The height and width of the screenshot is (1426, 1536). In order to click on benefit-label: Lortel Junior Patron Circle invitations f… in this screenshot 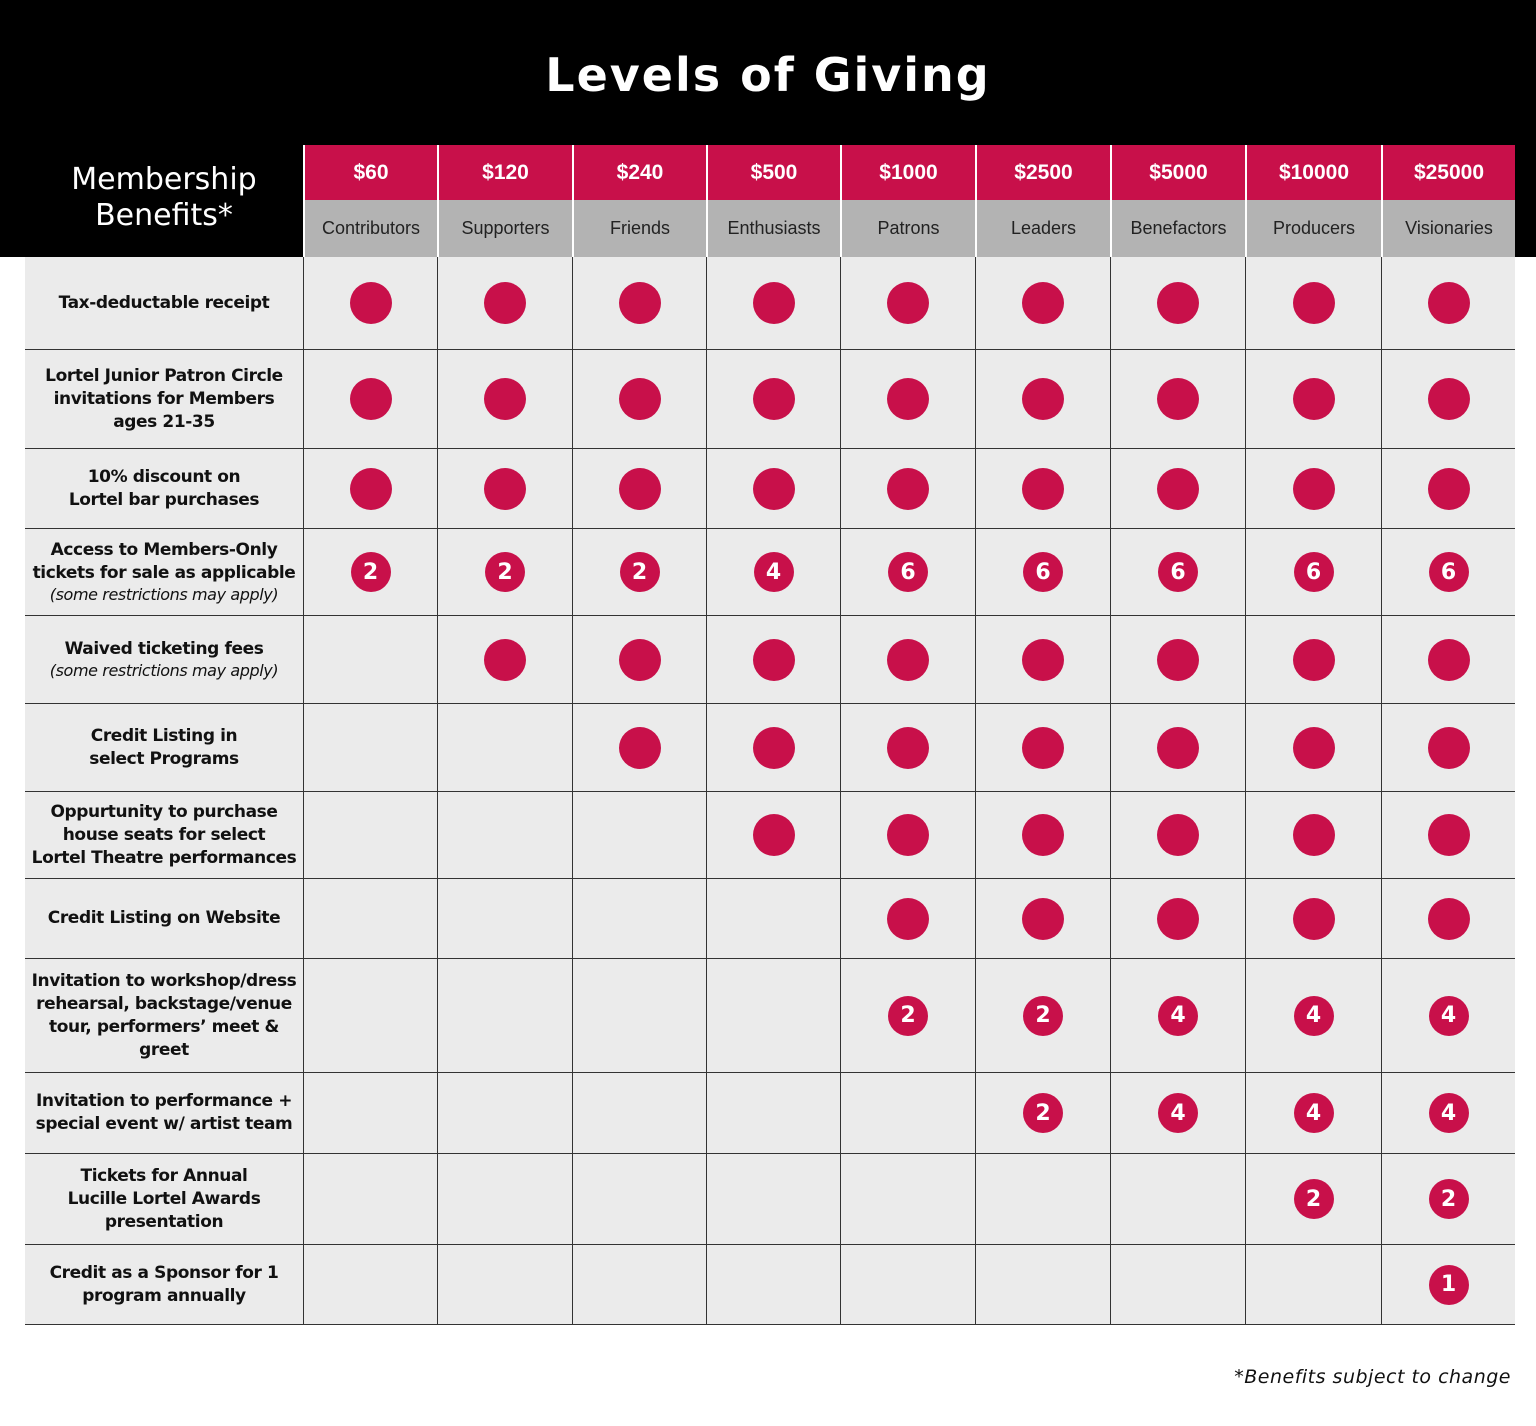, I will do `click(164, 399)`.